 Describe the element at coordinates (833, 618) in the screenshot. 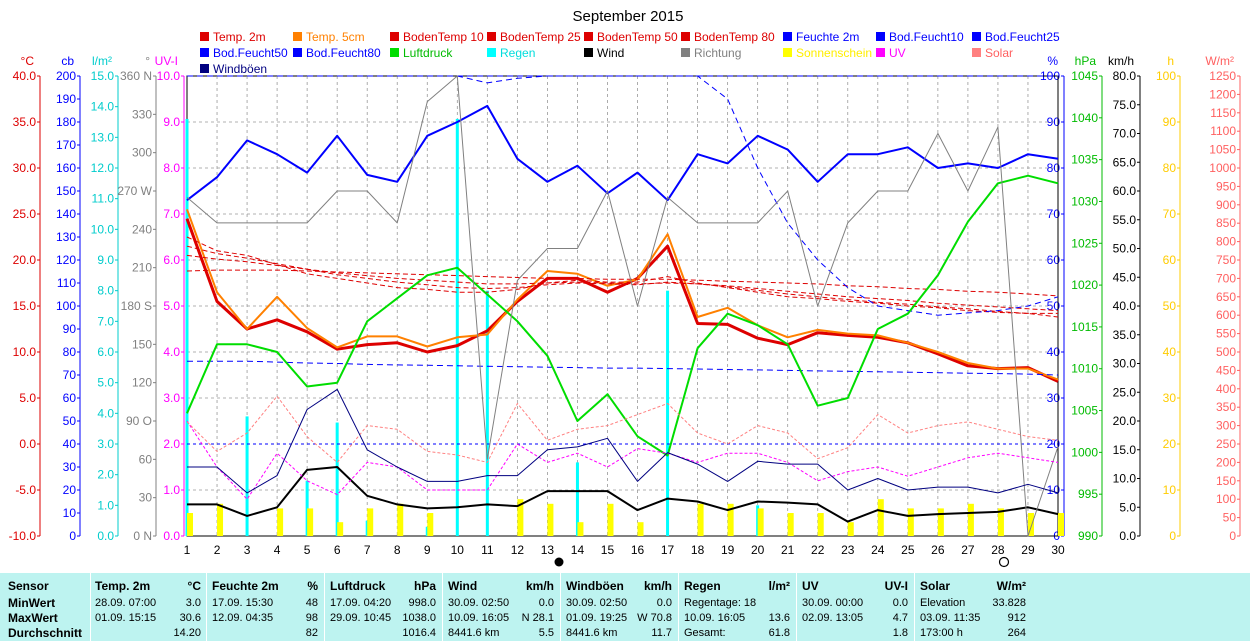

I see `uv-max-time: 02.09. 13:05` at that location.